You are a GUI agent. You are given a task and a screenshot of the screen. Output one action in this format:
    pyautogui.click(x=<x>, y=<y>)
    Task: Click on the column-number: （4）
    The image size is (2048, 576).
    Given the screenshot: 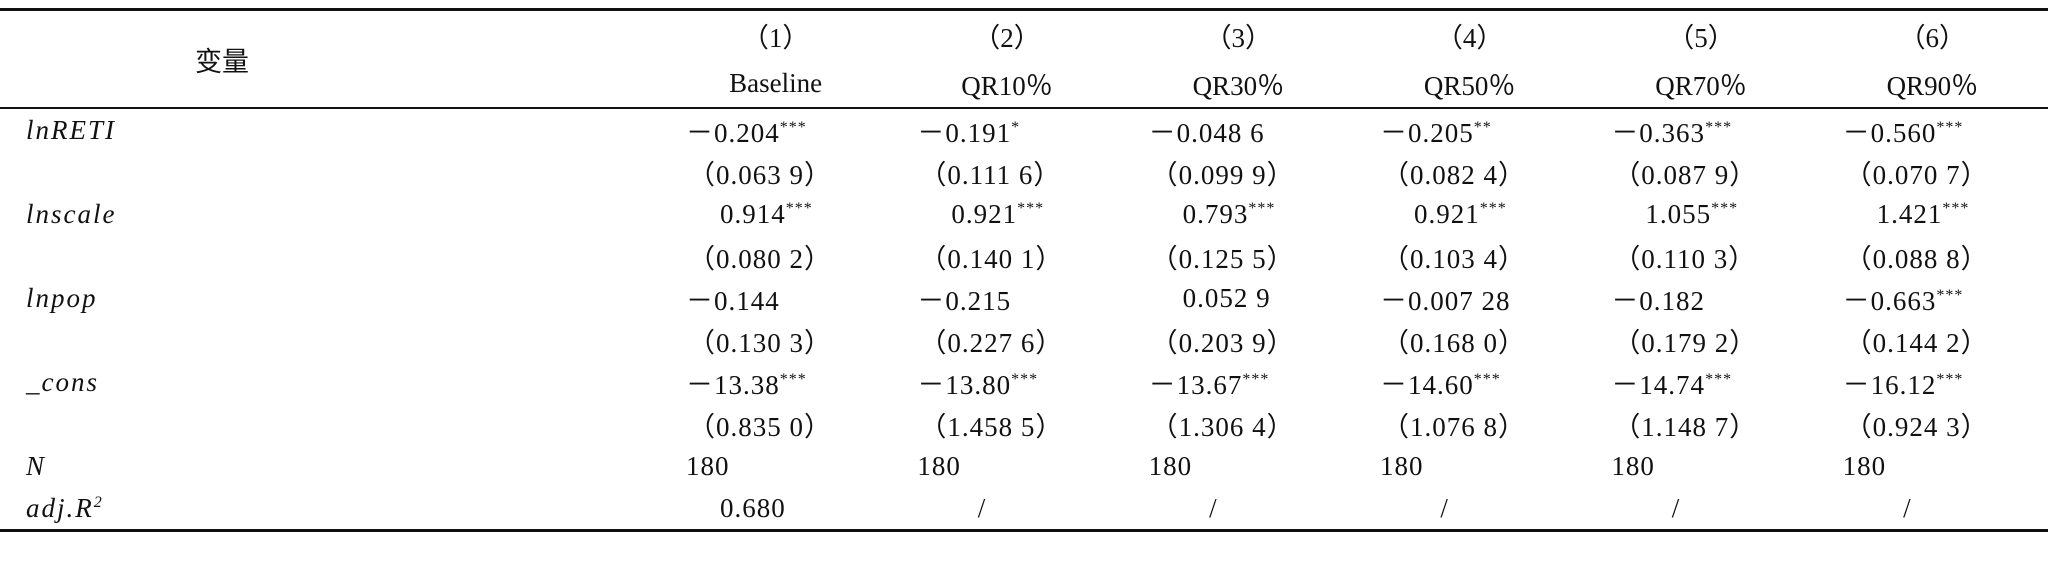 What is the action you would take?
    pyautogui.click(x=1469, y=37)
    